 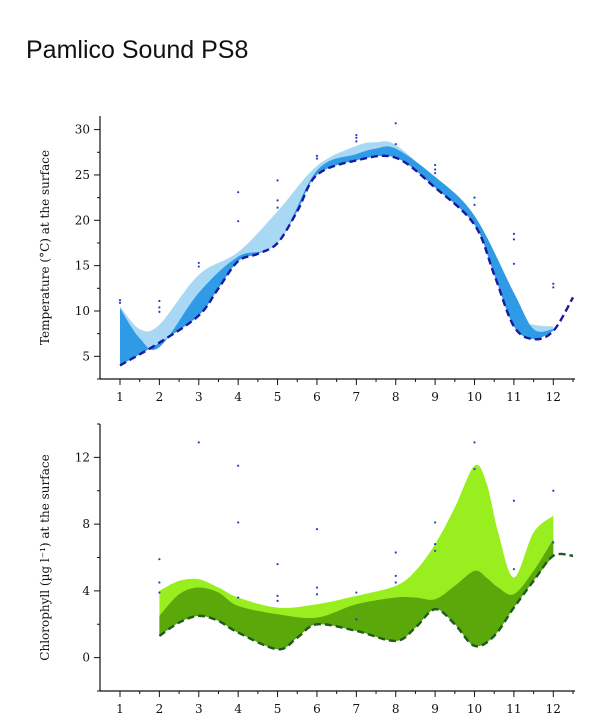 I want to click on y-tick-label: 15, so click(x=82, y=266).